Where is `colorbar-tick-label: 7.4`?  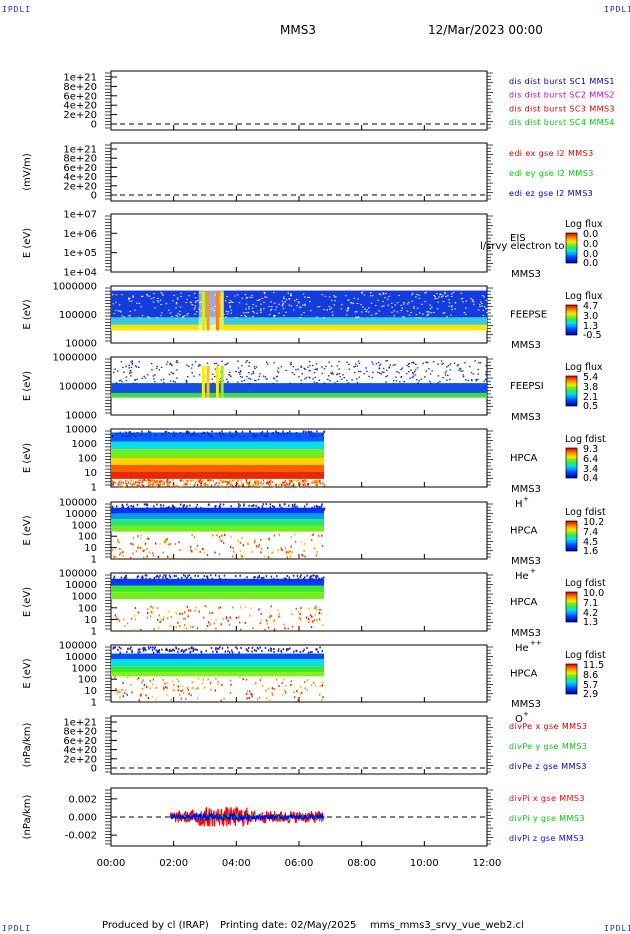 colorbar-tick-label: 7.4 is located at coordinates (590, 532).